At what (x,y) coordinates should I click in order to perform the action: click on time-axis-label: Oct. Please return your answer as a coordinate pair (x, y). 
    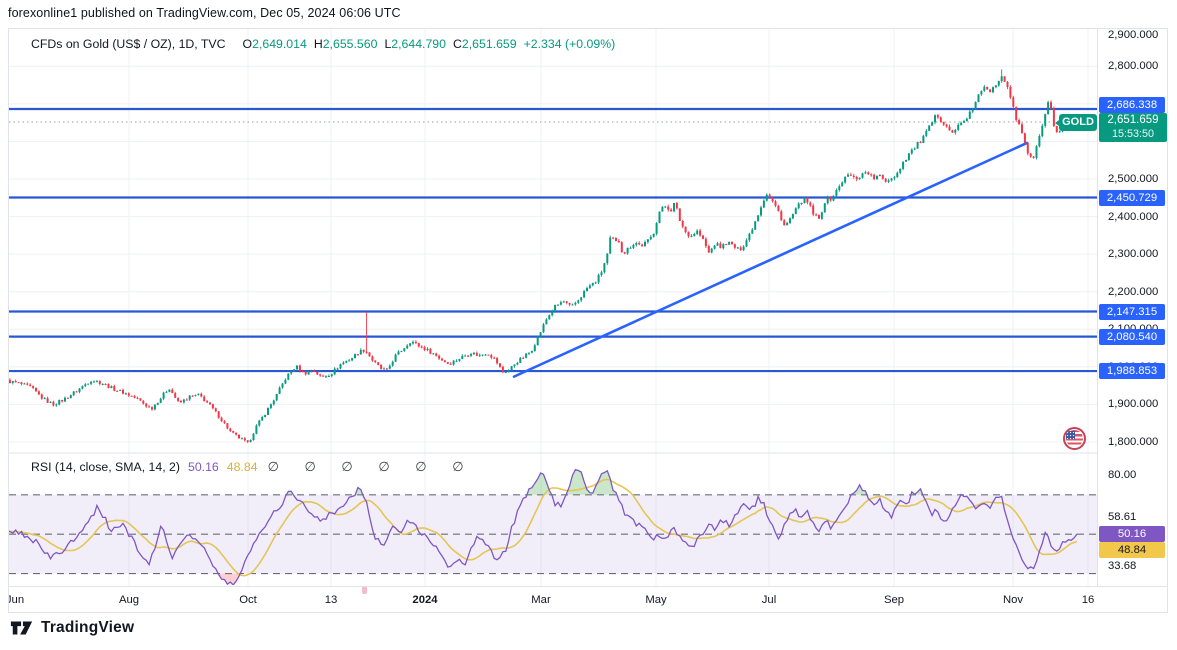
    Looking at the image, I should click on (248, 600).